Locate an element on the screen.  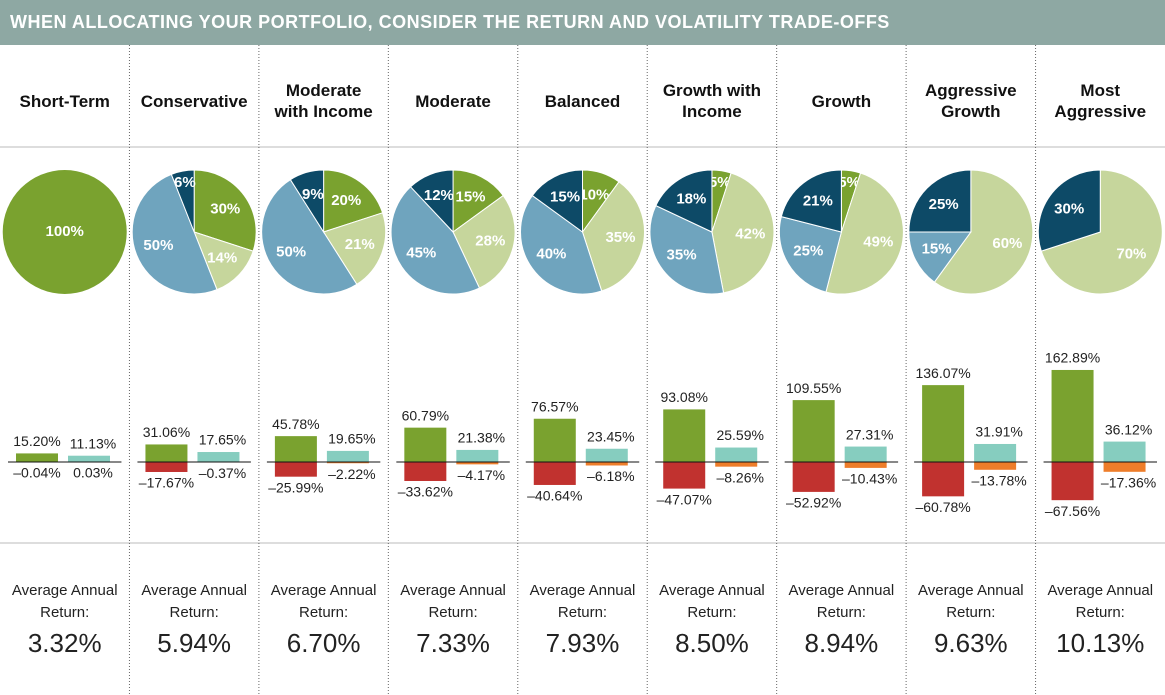
bar-label: –10.43% is located at coordinates (869, 479).